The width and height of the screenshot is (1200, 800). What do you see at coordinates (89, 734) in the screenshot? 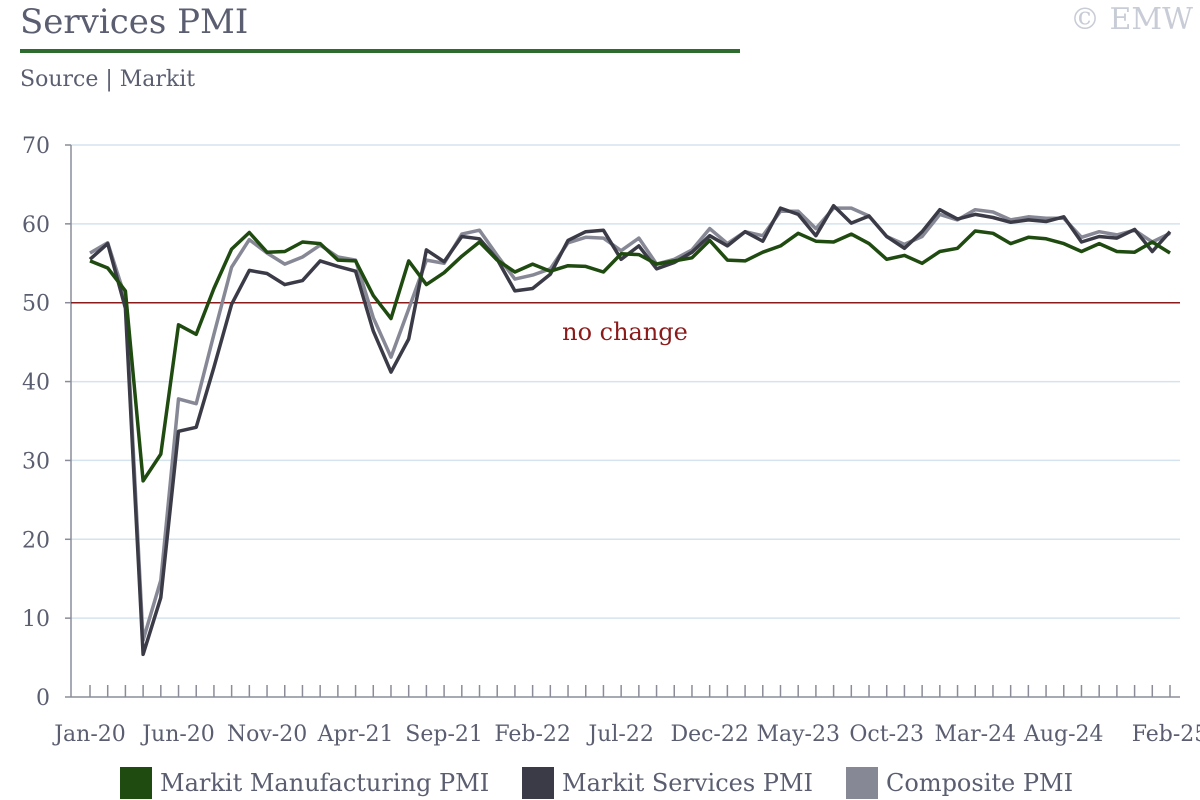
I see `x-tick-label: Jan-20` at bounding box center [89, 734].